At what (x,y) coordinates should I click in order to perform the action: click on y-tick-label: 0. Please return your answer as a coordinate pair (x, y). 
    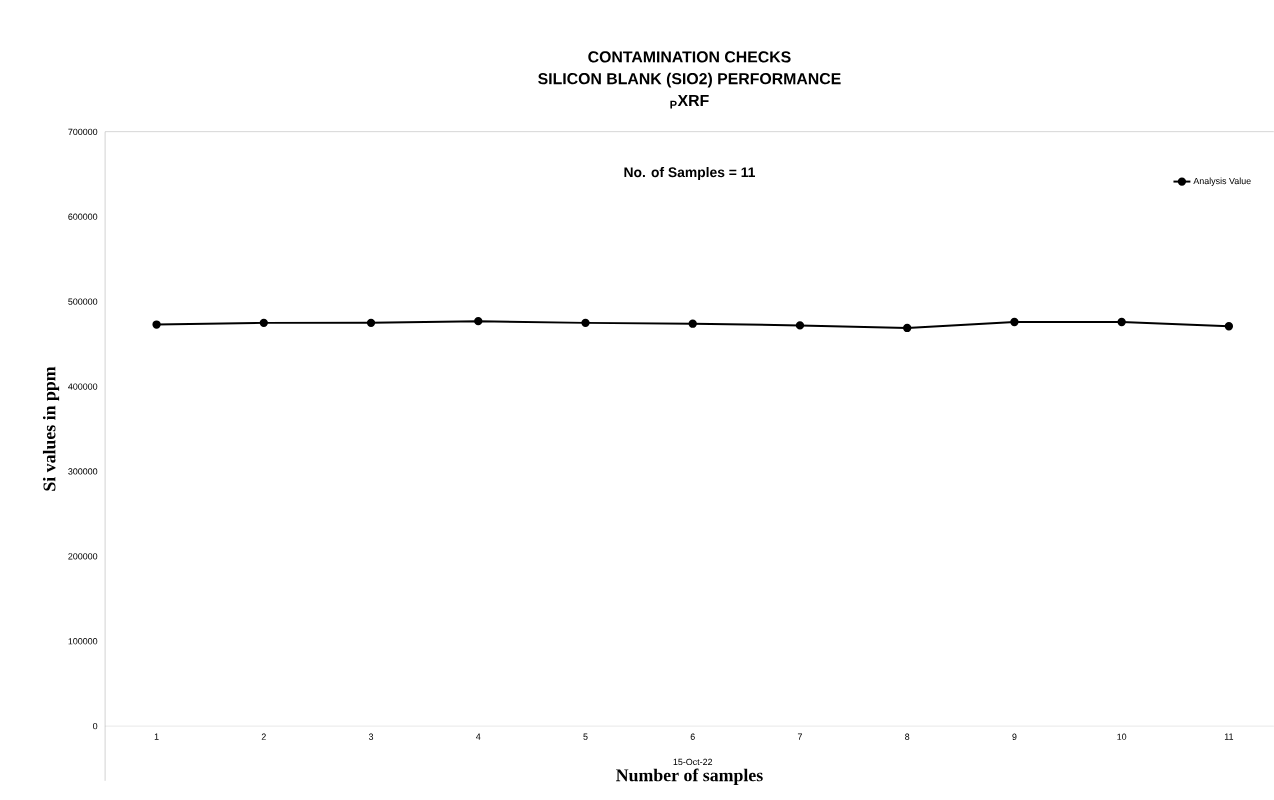
    Looking at the image, I should click on (95, 726).